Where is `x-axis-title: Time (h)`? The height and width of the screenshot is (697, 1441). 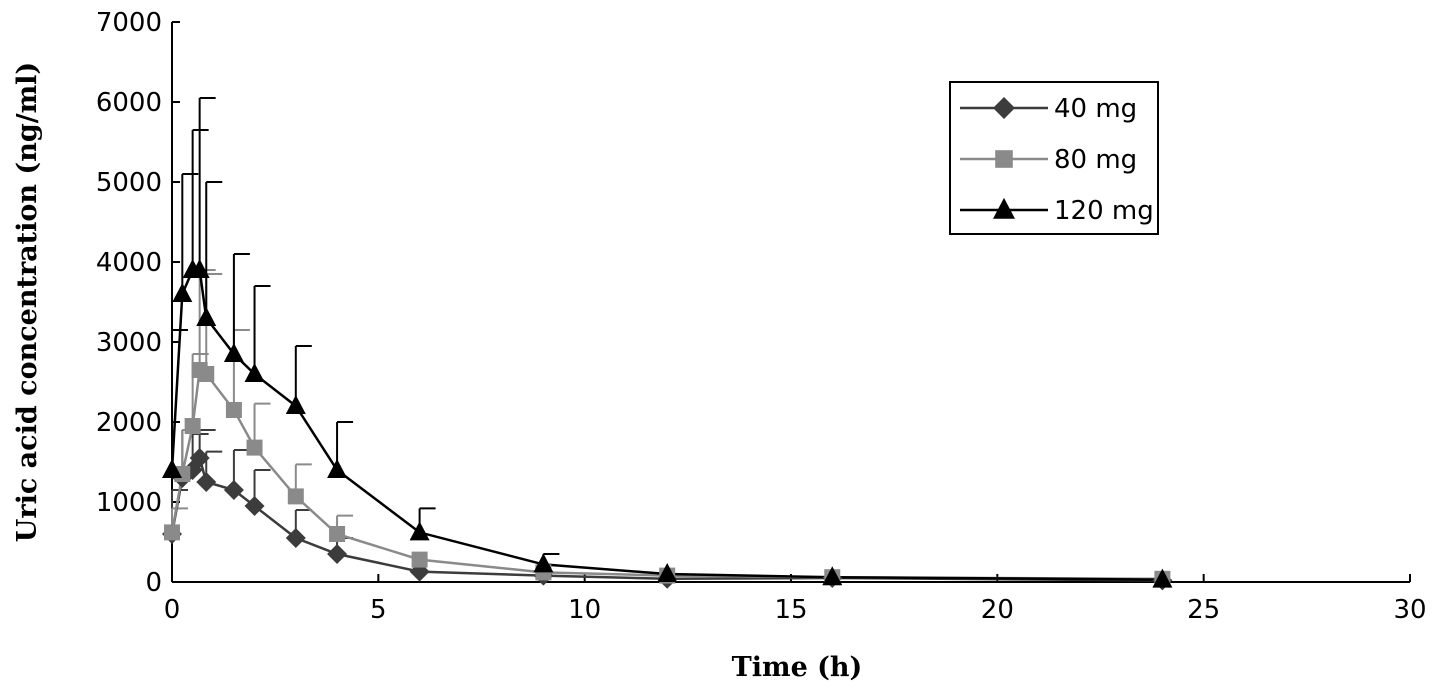
x-axis-title: Time (h) is located at coordinates (797, 667).